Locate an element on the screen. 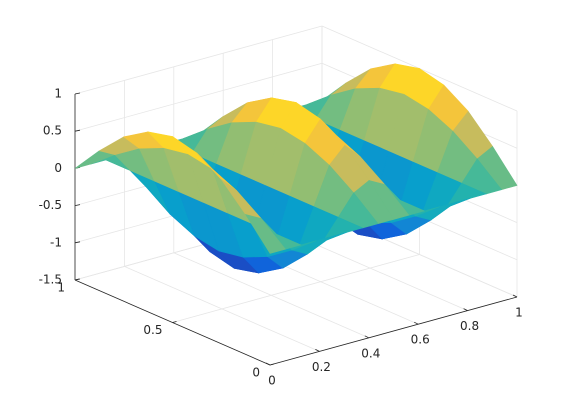  surface-patch is located at coordinates (265, 234).